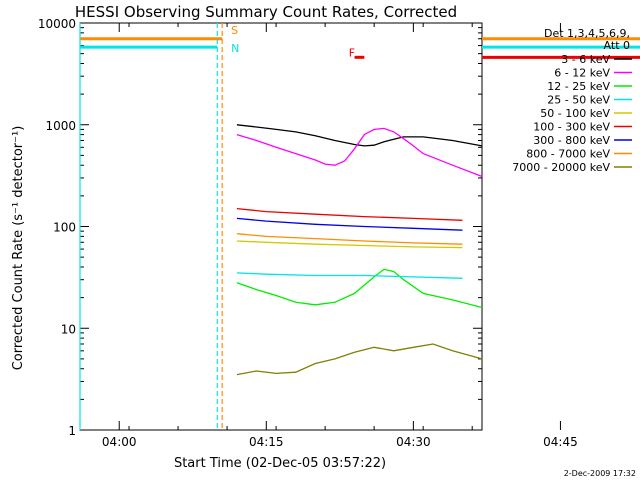 Image resolution: width=640 pixels, height=480 pixels. Describe the element at coordinates (72, 431) in the screenshot. I see `y-tick-label: 1` at that location.